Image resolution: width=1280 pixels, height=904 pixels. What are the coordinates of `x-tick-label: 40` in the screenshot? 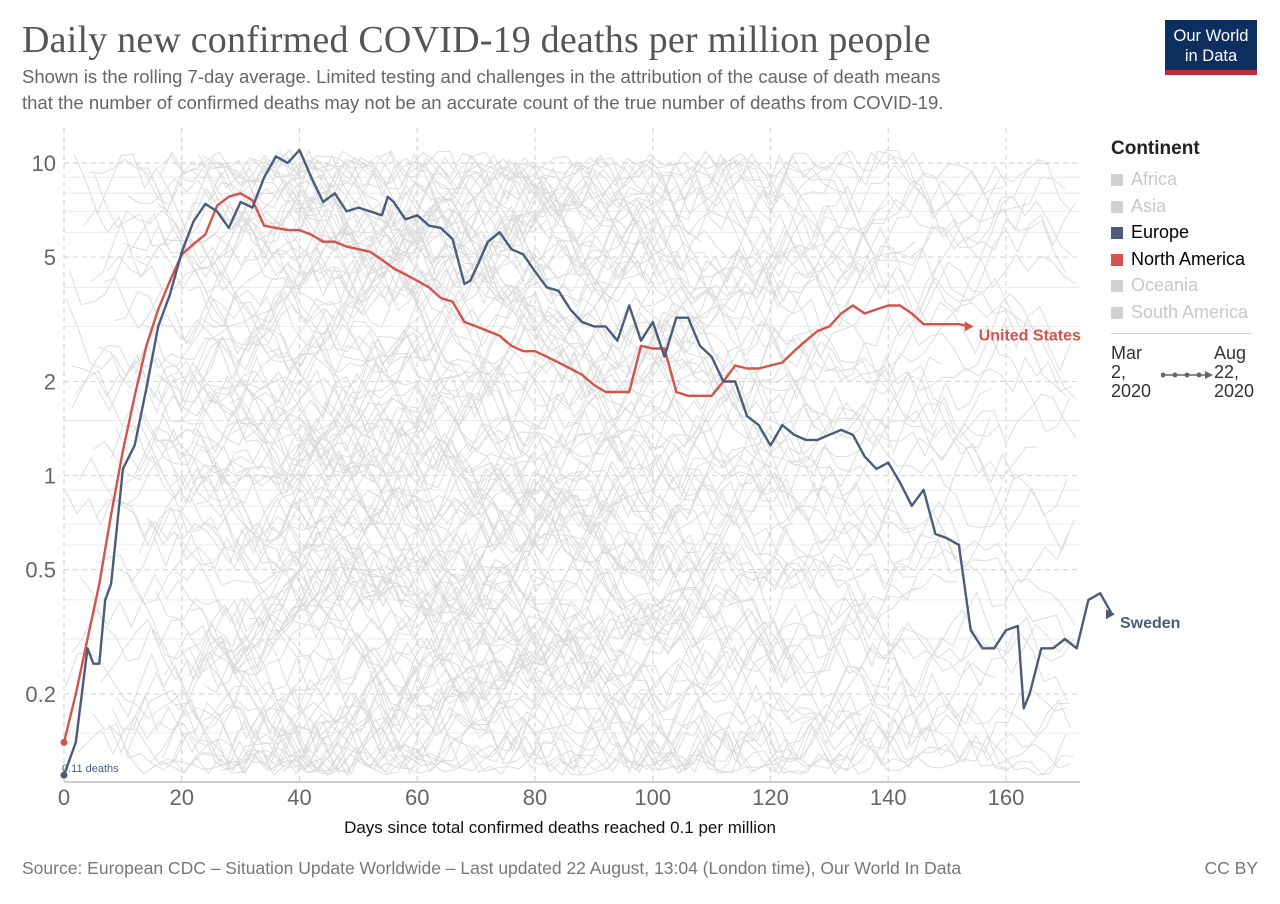 It's located at (299, 797).